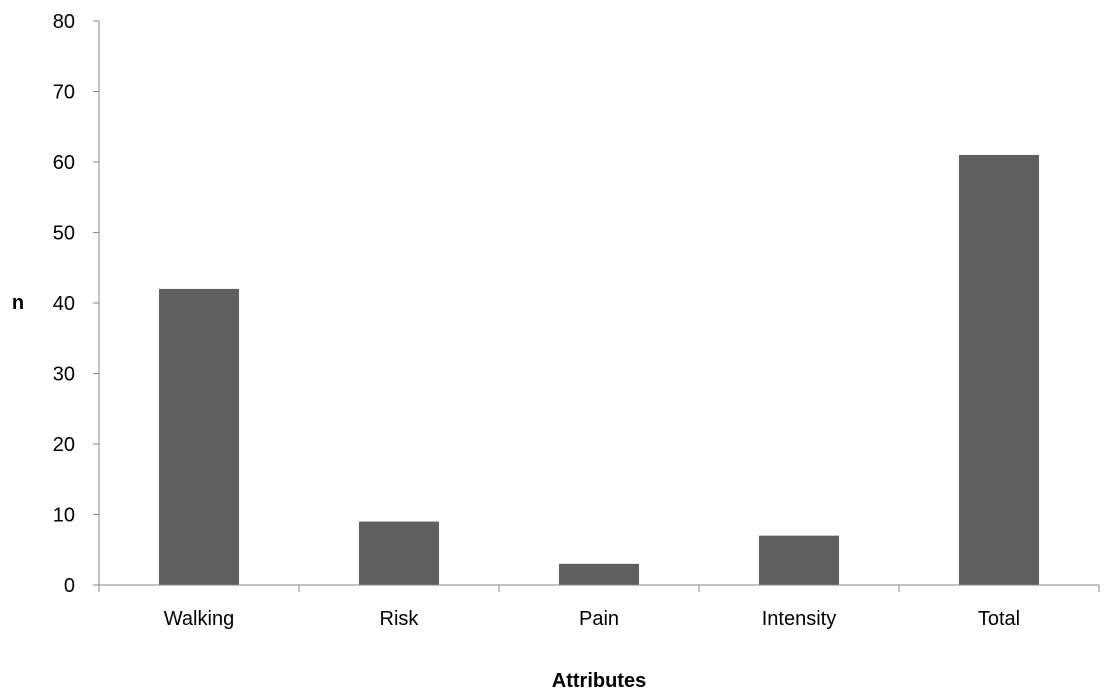 The height and width of the screenshot is (696, 1109). I want to click on x-tick-label: Risk, so click(400, 619).